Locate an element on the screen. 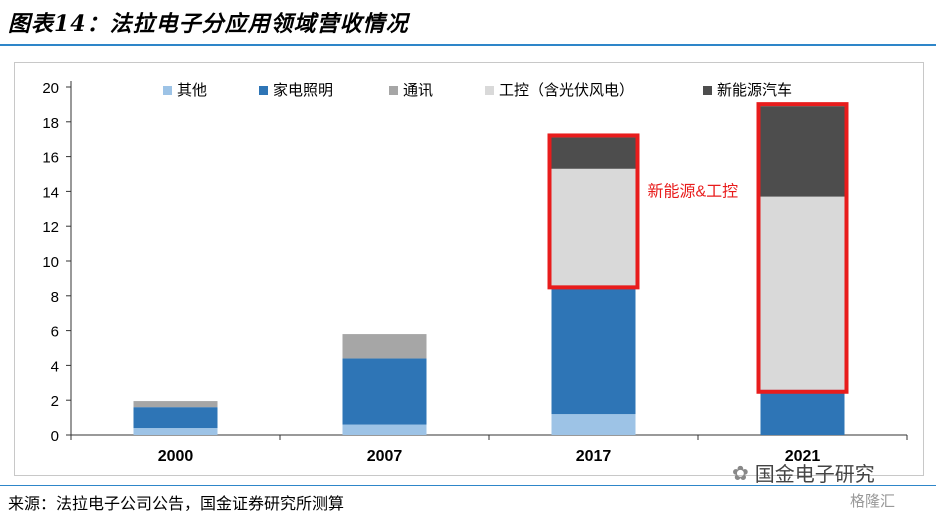 The width and height of the screenshot is (936, 514). y-tick-label: 12 is located at coordinates (50, 227).